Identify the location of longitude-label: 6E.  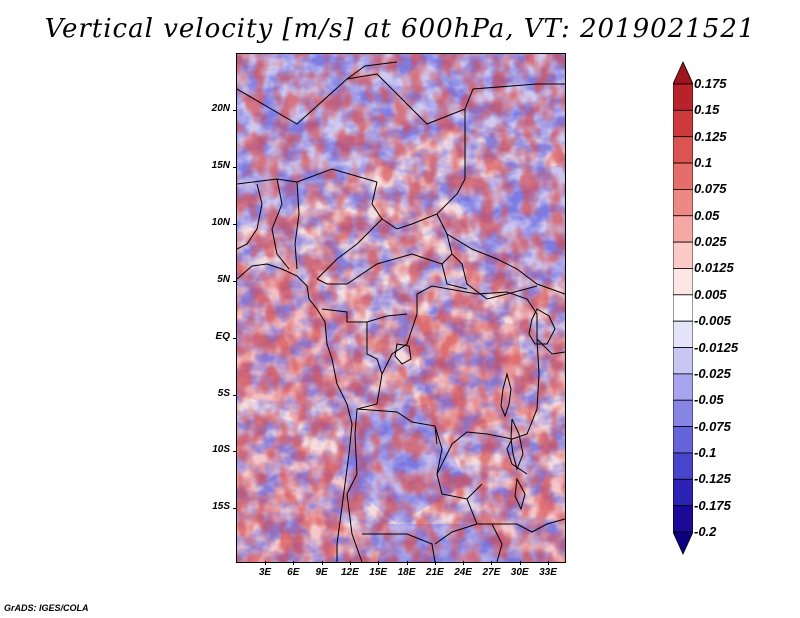
(293, 572).